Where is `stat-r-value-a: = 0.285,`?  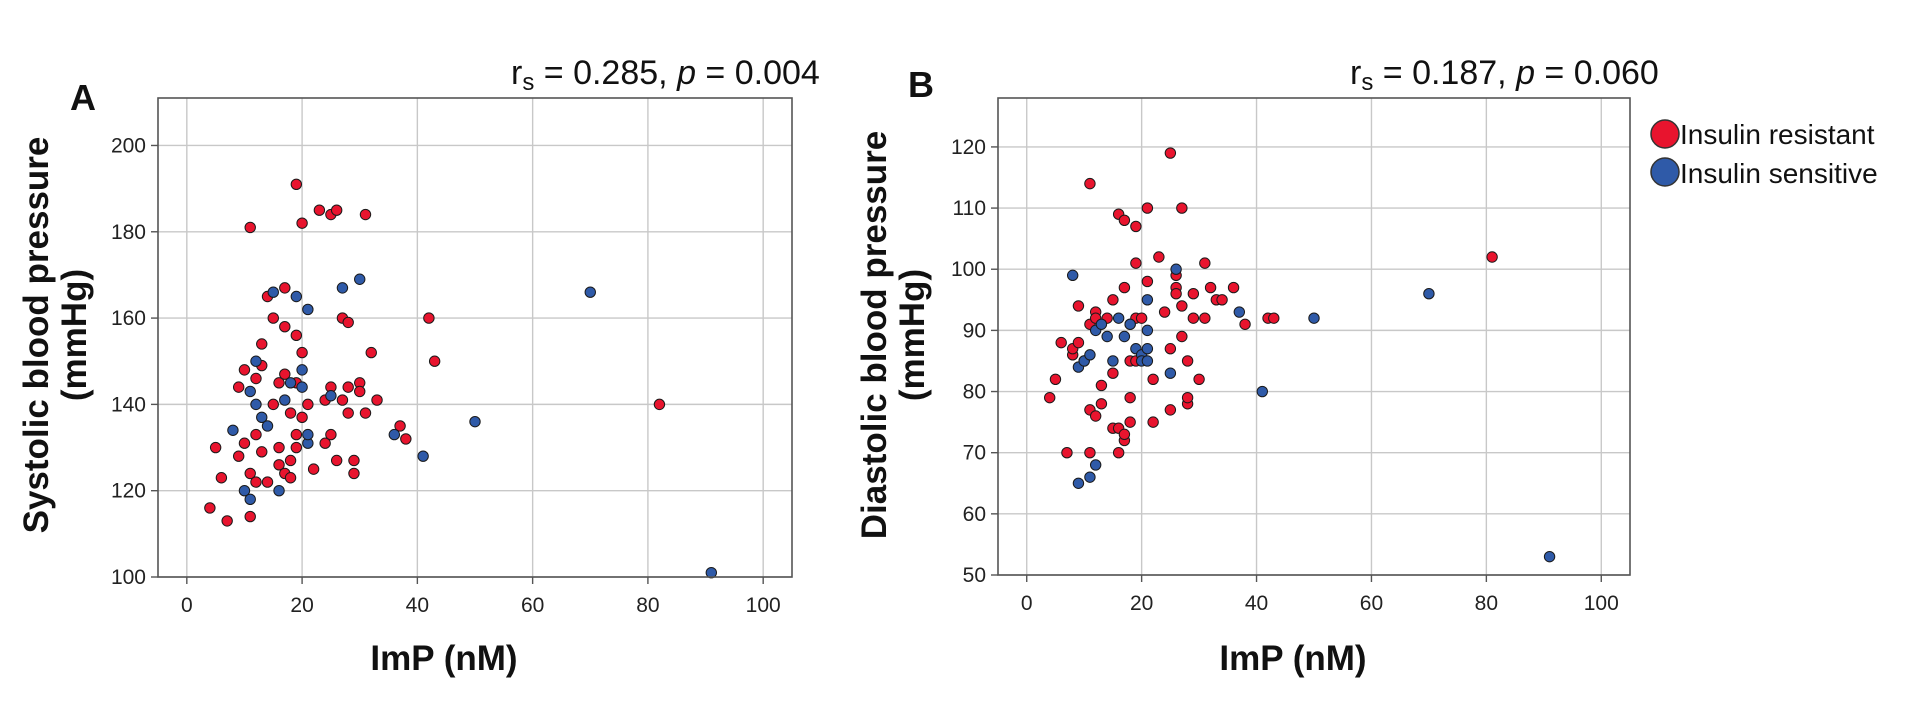 stat-r-value-a: = 0.285, is located at coordinates (605, 73).